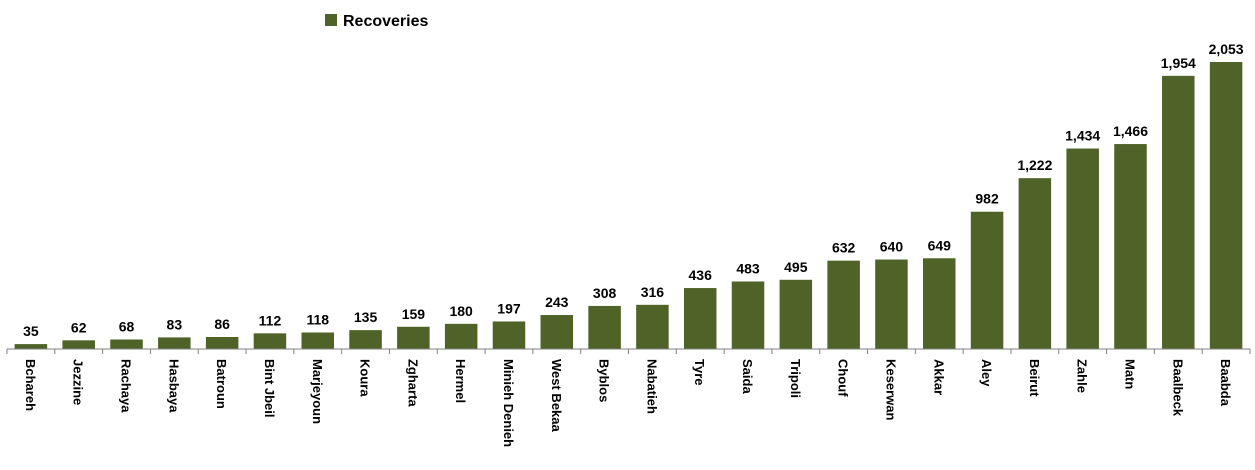  I want to click on tick-label-hasbaya: Hasbaya, so click(173, 386).